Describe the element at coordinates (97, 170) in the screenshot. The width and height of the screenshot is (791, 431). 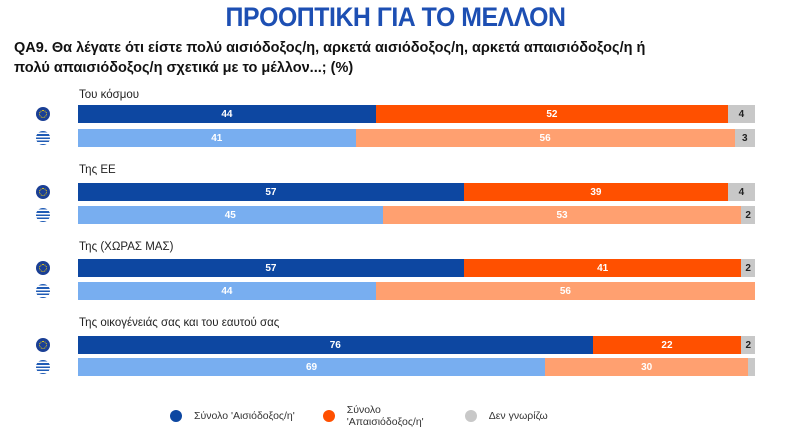
I see `group-label: Της ΕΕ` at that location.